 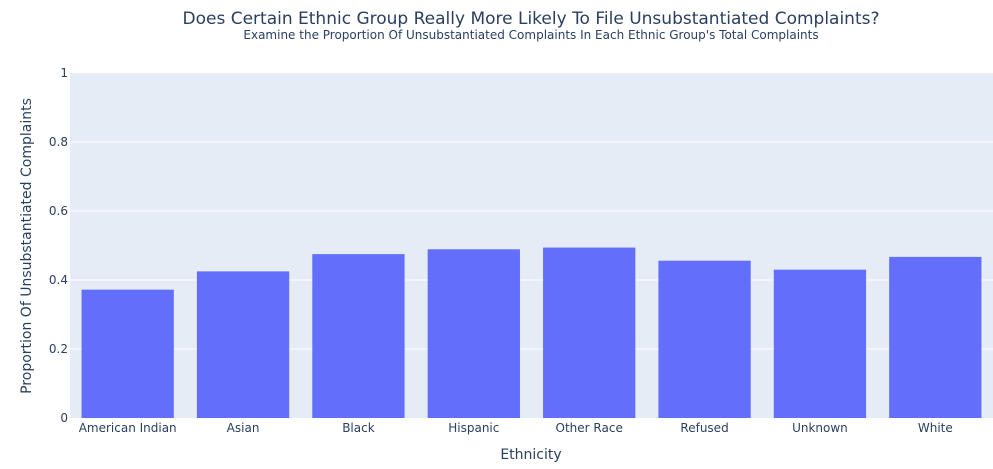 What do you see at coordinates (58, 349) in the screenshot?
I see `y-tick-label: 0.2` at bounding box center [58, 349].